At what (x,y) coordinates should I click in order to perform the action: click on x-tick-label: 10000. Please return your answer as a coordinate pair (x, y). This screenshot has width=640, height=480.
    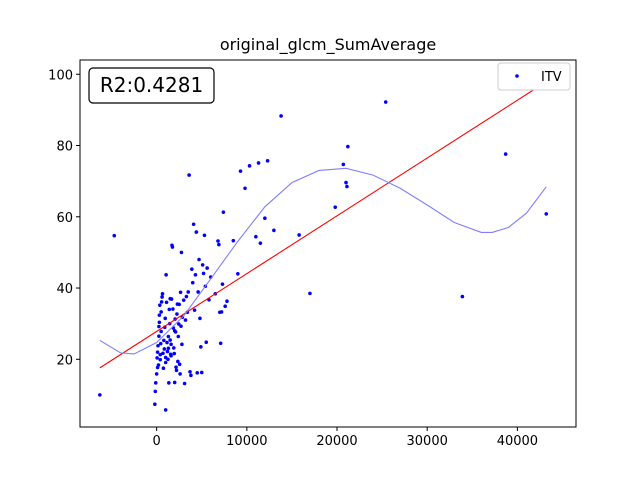
    Looking at the image, I should click on (246, 441).